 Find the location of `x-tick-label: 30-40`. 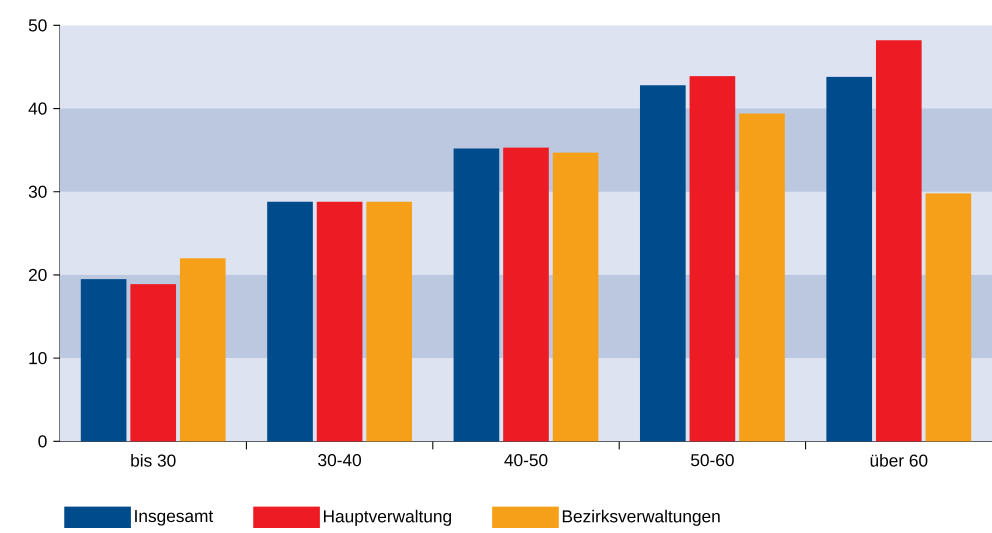

x-tick-label: 30-40 is located at coordinates (340, 460).